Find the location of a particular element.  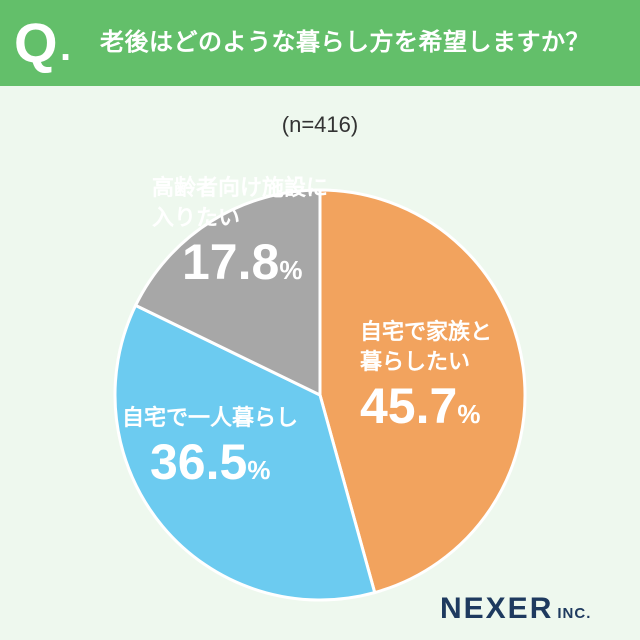

slice-label-family: 自宅で家族と 暮らしたい 45.7% is located at coordinates (426, 380).